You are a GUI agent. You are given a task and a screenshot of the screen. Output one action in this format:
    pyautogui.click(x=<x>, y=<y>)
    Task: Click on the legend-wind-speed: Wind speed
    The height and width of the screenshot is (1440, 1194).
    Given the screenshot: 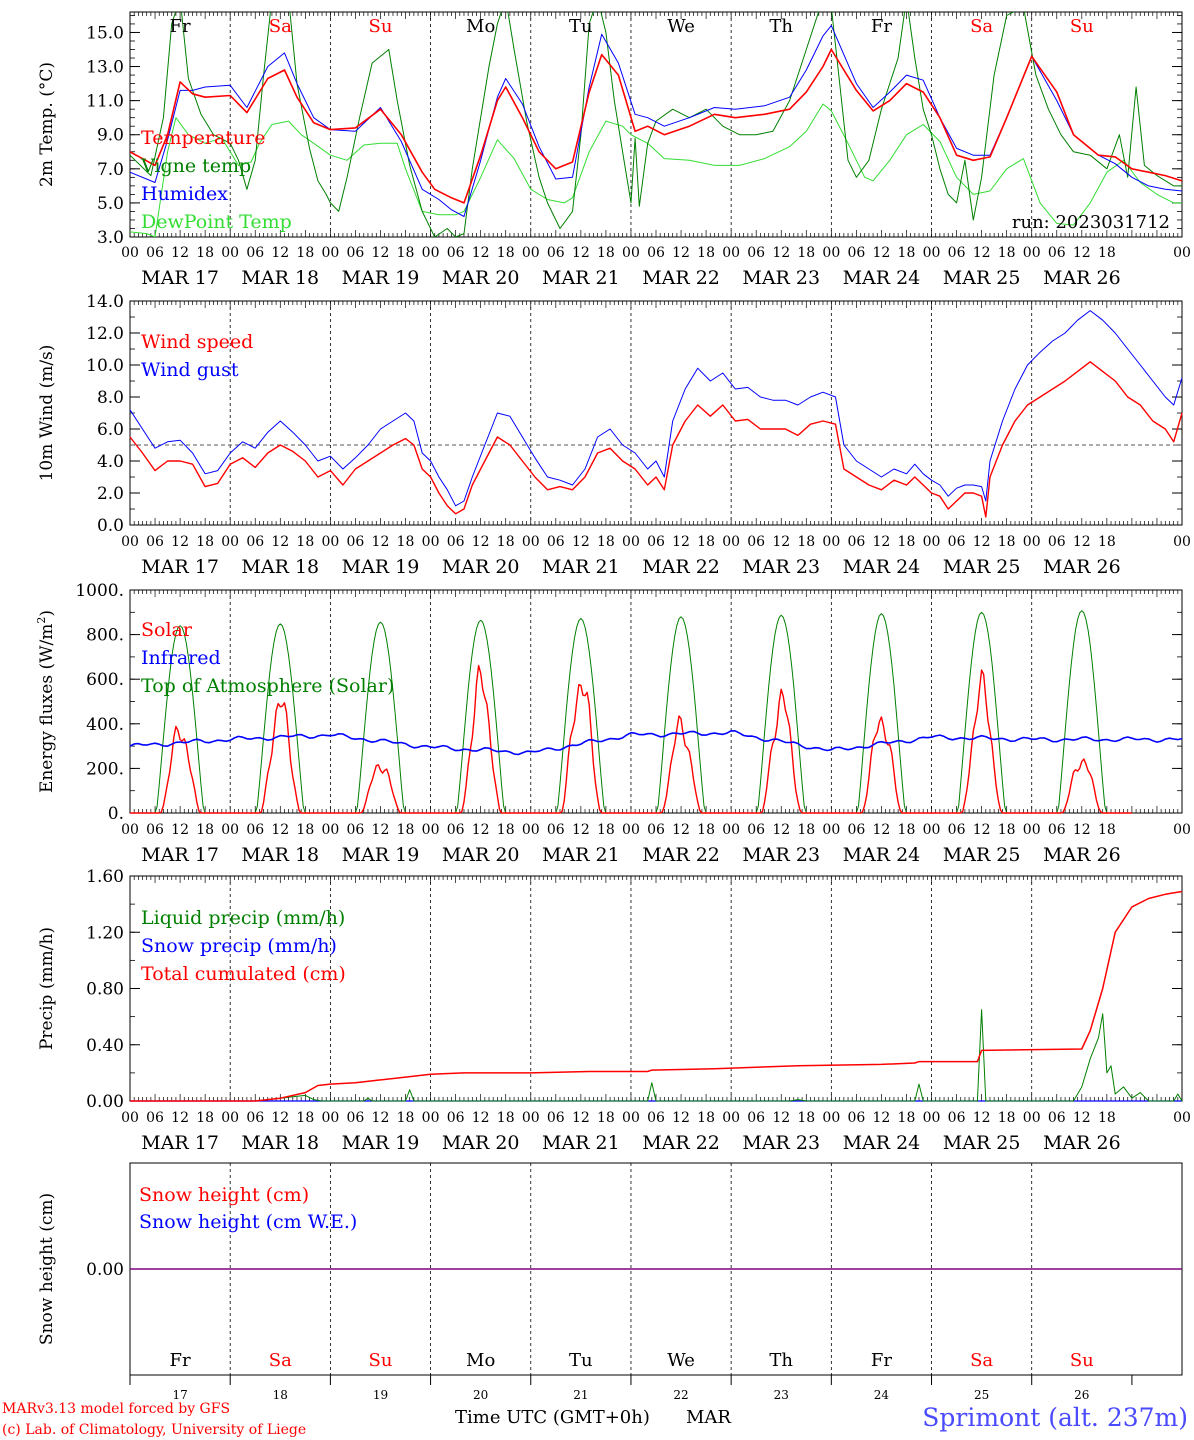 What is the action you would take?
    pyautogui.click(x=197, y=342)
    